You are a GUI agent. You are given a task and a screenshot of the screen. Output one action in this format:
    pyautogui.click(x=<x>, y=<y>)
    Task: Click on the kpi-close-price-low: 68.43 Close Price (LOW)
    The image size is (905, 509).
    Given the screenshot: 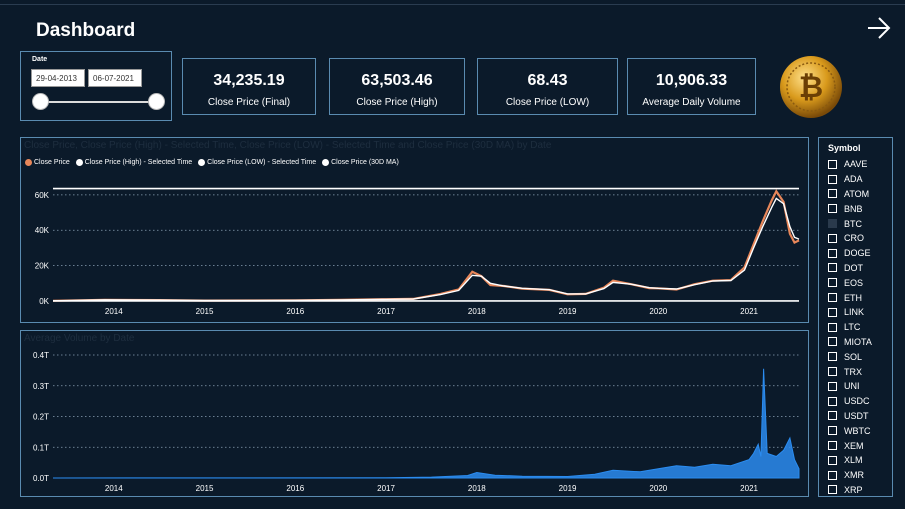 What is the action you would take?
    pyautogui.click(x=547, y=86)
    